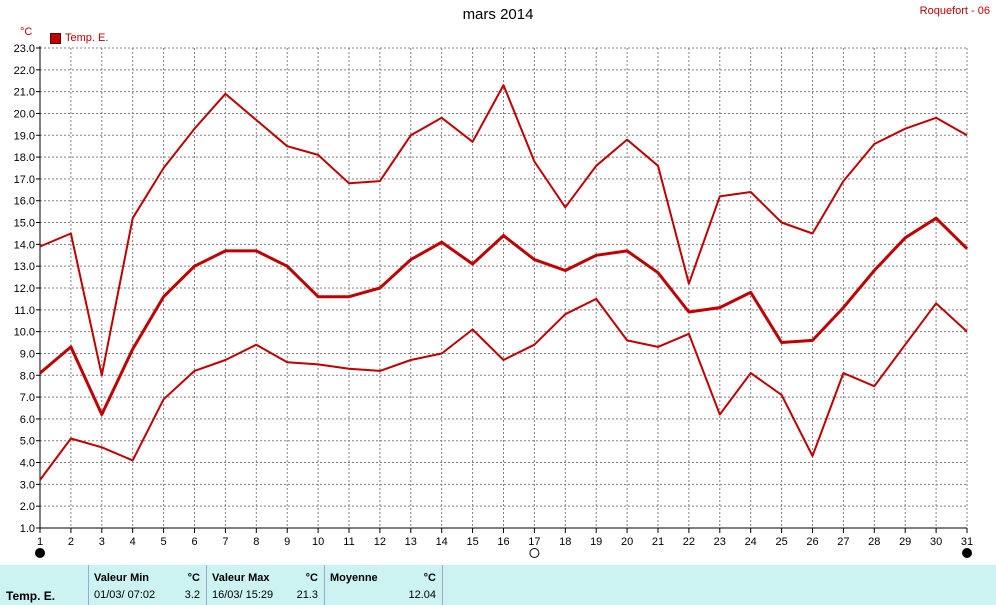 The width and height of the screenshot is (996, 605). I want to click on stats-max-cell: Valeur Max °C 16/03/ 15:29 21.3, so click(265, 585).